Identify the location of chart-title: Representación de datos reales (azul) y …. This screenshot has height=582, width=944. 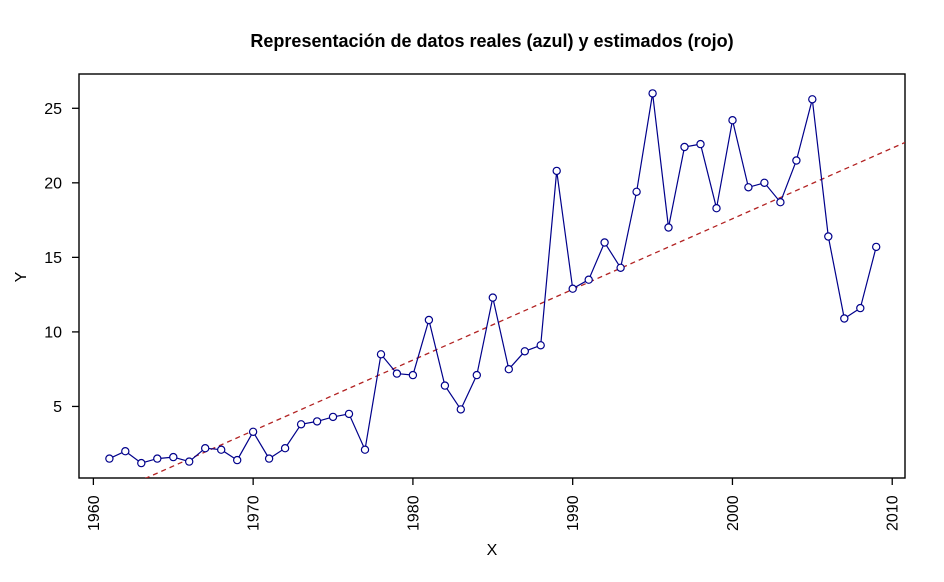
(491, 41).